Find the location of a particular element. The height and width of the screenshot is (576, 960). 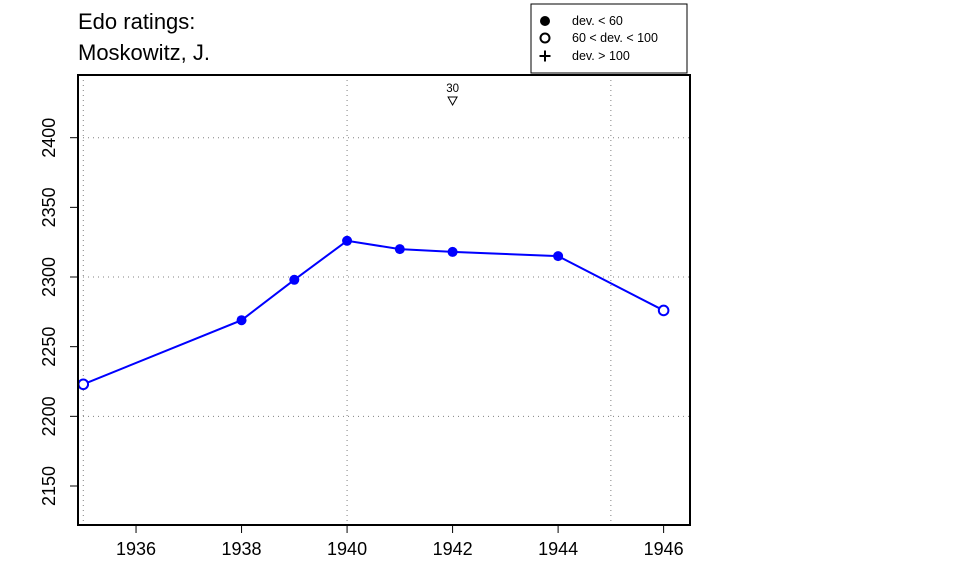

x-tick-label: 1938 is located at coordinates (242, 549).